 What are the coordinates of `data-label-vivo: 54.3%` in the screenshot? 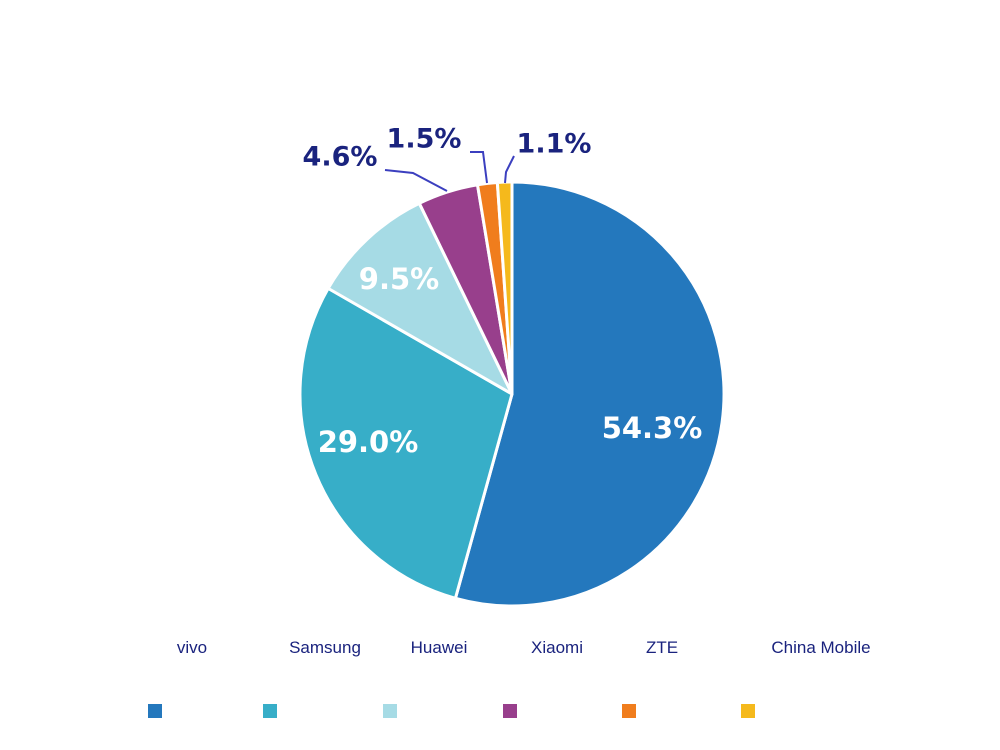 It's located at (652, 428).